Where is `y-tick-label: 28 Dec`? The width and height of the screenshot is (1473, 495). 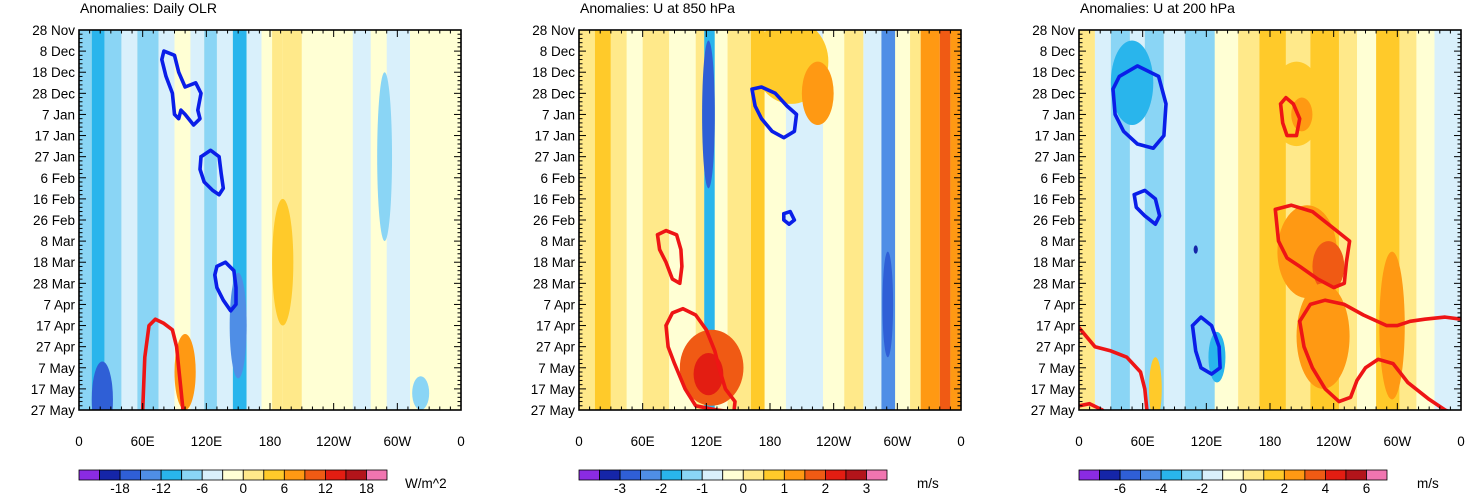
y-tick-label: 28 Dec is located at coordinates (53, 93).